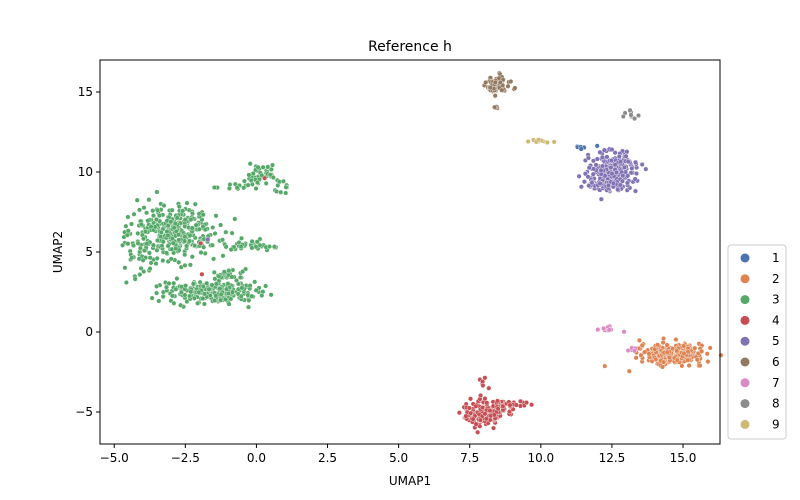 Image resolution: width=800 pixels, height=500 pixels. Describe the element at coordinates (410, 481) in the screenshot. I see `x-axis-label: UMAP1` at that location.